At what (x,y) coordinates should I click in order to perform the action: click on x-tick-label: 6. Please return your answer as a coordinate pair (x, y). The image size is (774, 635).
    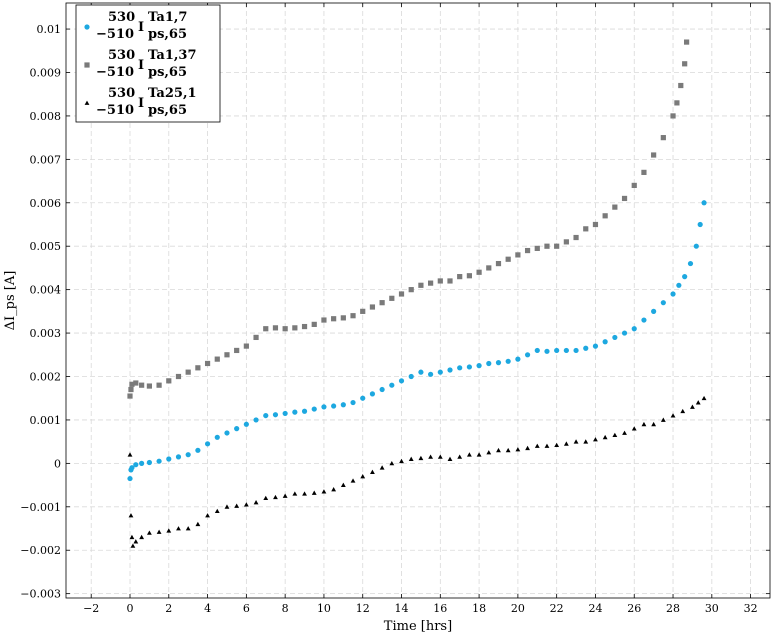
    Looking at the image, I should click on (246, 608).